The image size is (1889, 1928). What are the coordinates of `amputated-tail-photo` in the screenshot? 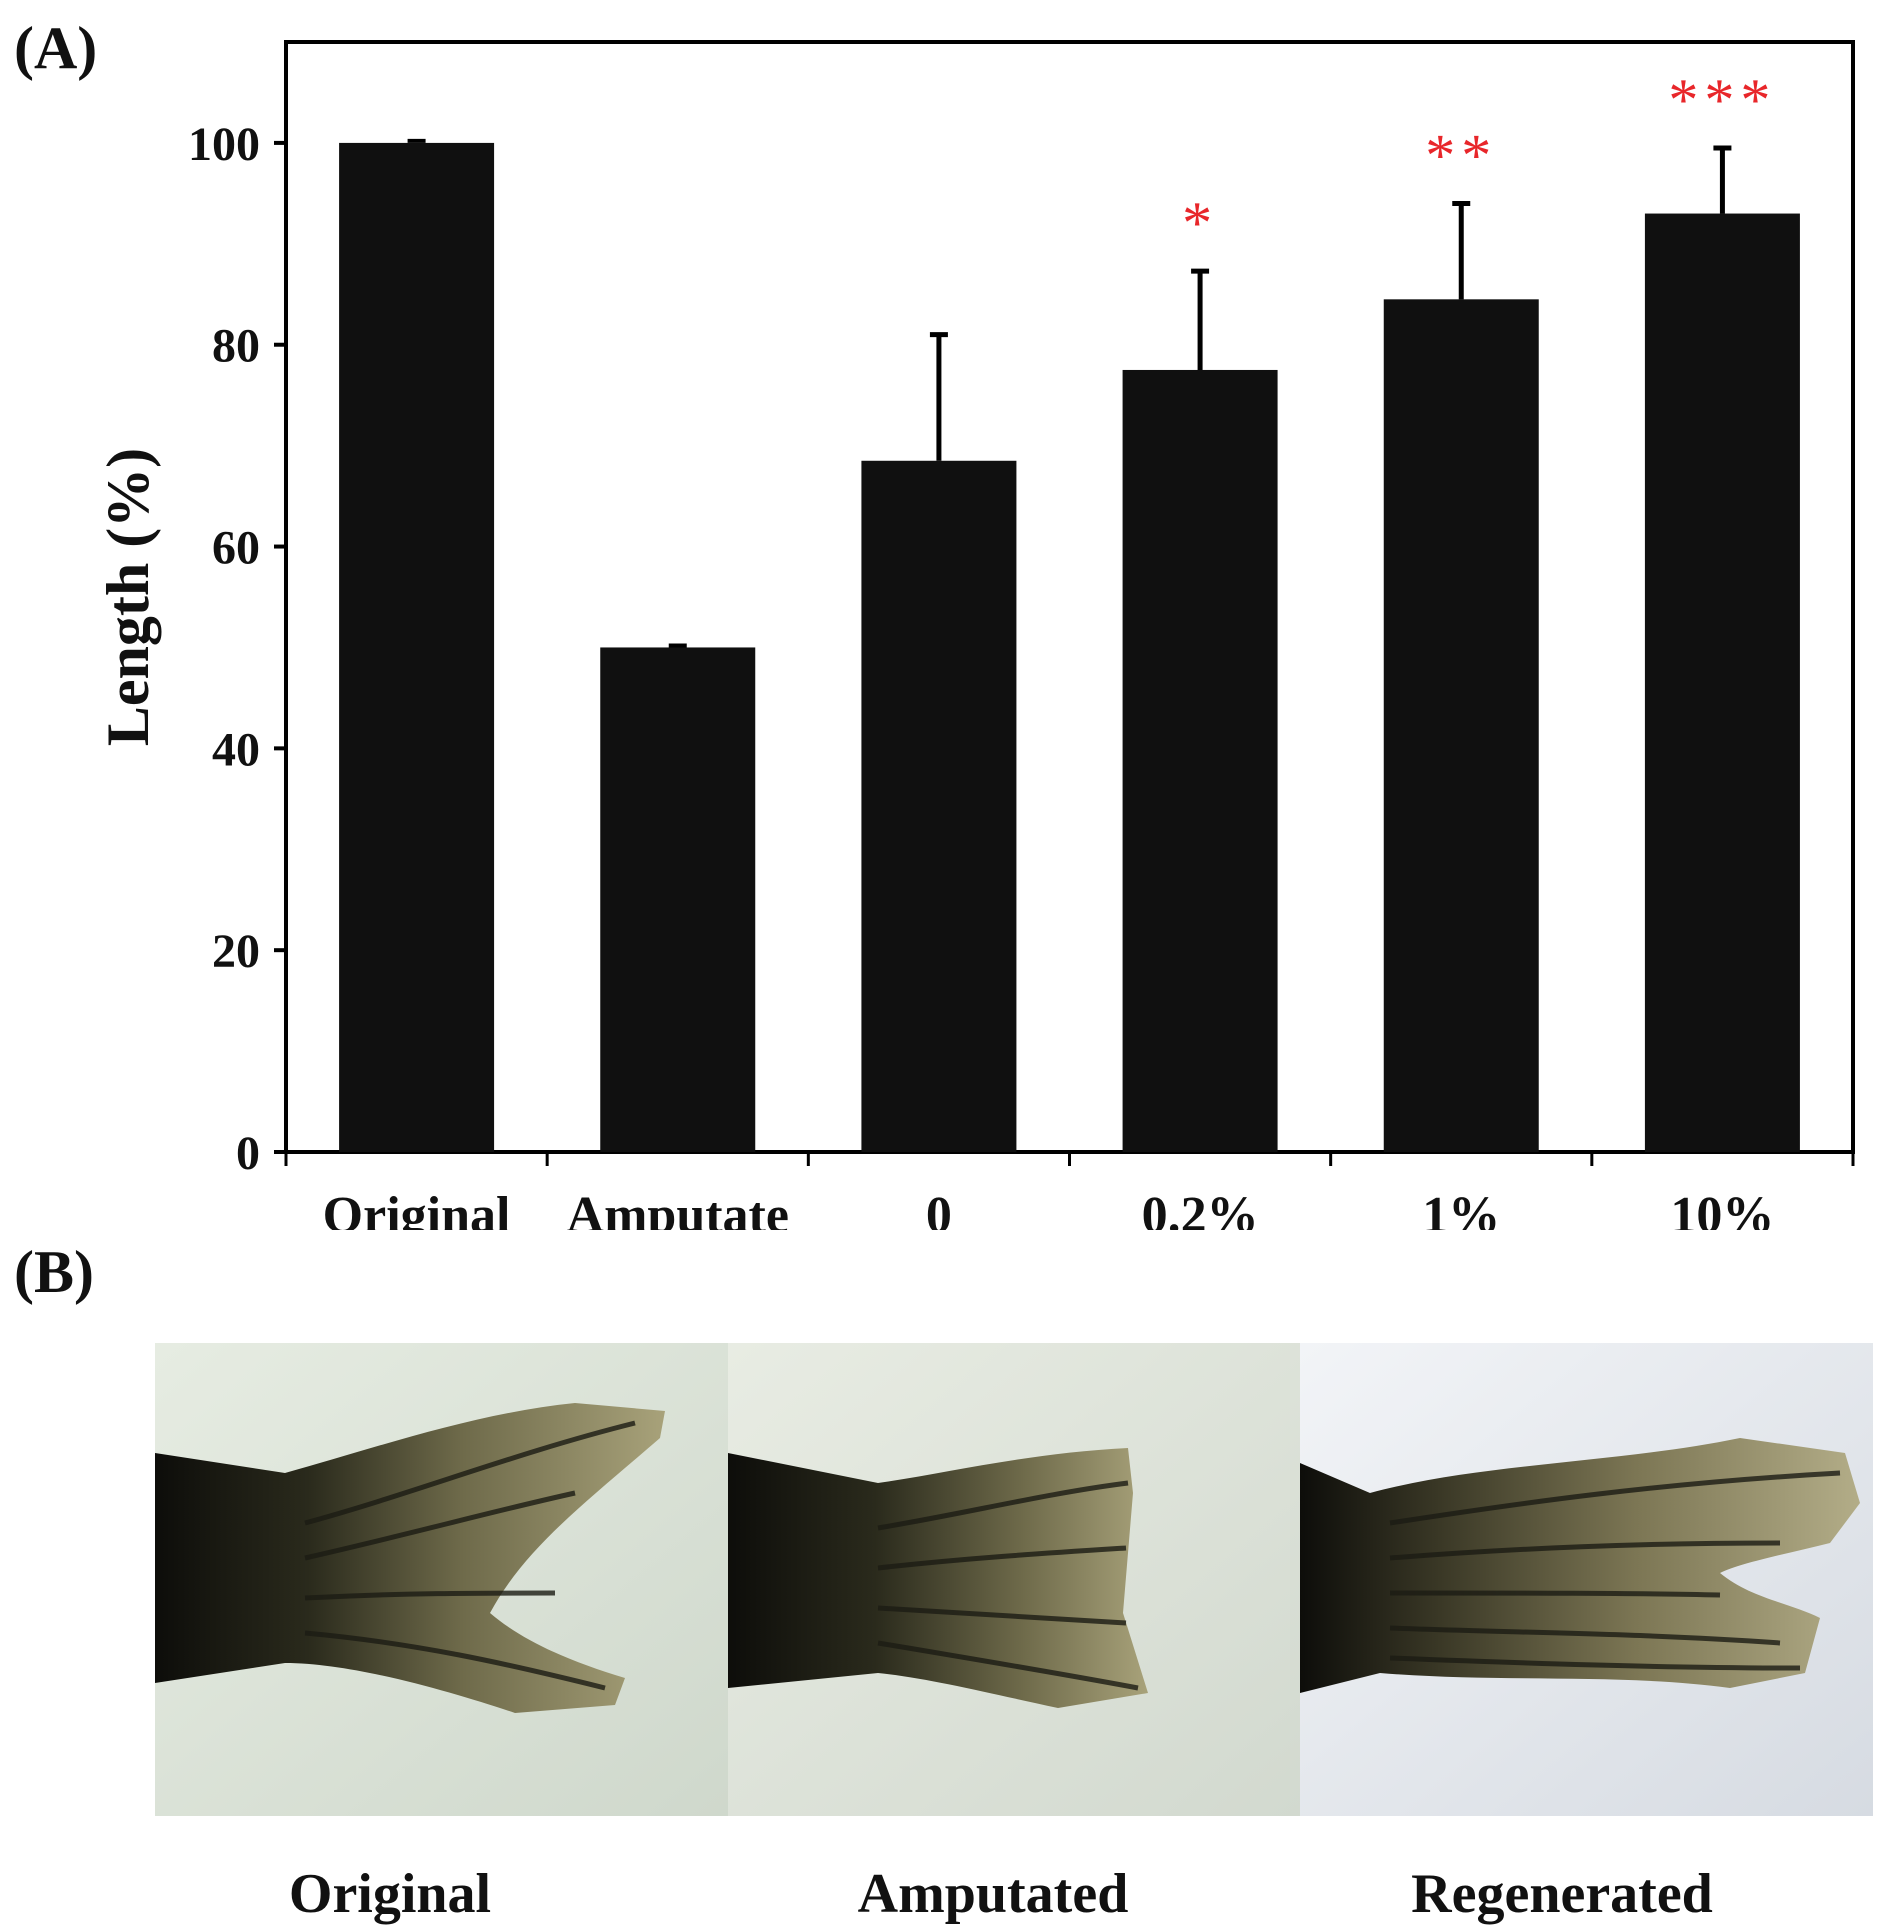 It's located at (1014, 1579).